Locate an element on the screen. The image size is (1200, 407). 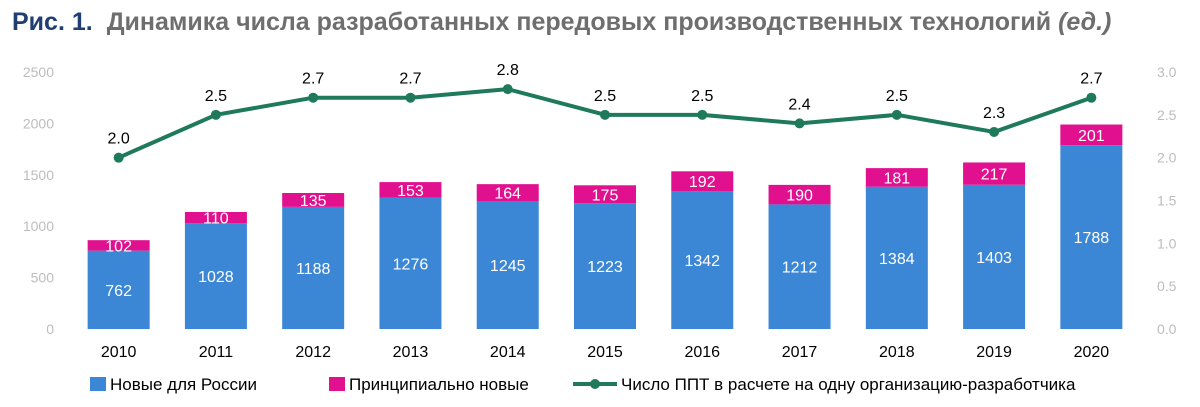
x-tick-label: 2019 is located at coordinates (994, 352).